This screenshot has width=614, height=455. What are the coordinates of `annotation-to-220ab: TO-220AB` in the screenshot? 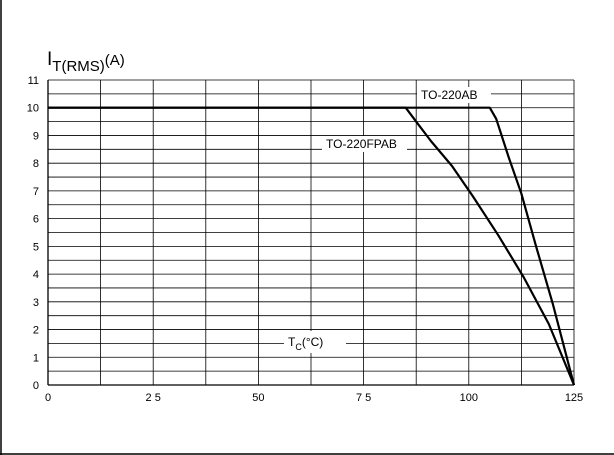 It's located at (449, 95).